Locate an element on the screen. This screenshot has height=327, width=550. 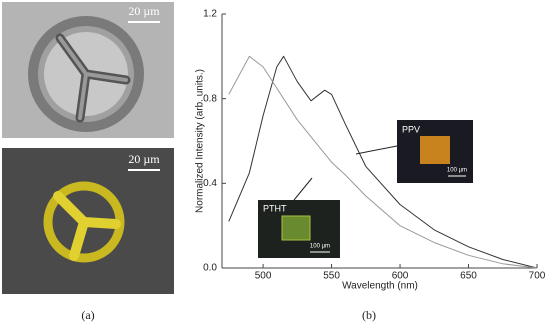
y-axis-label: Normalized Intensity (arb. units.) is located at coordinates (200, 141).